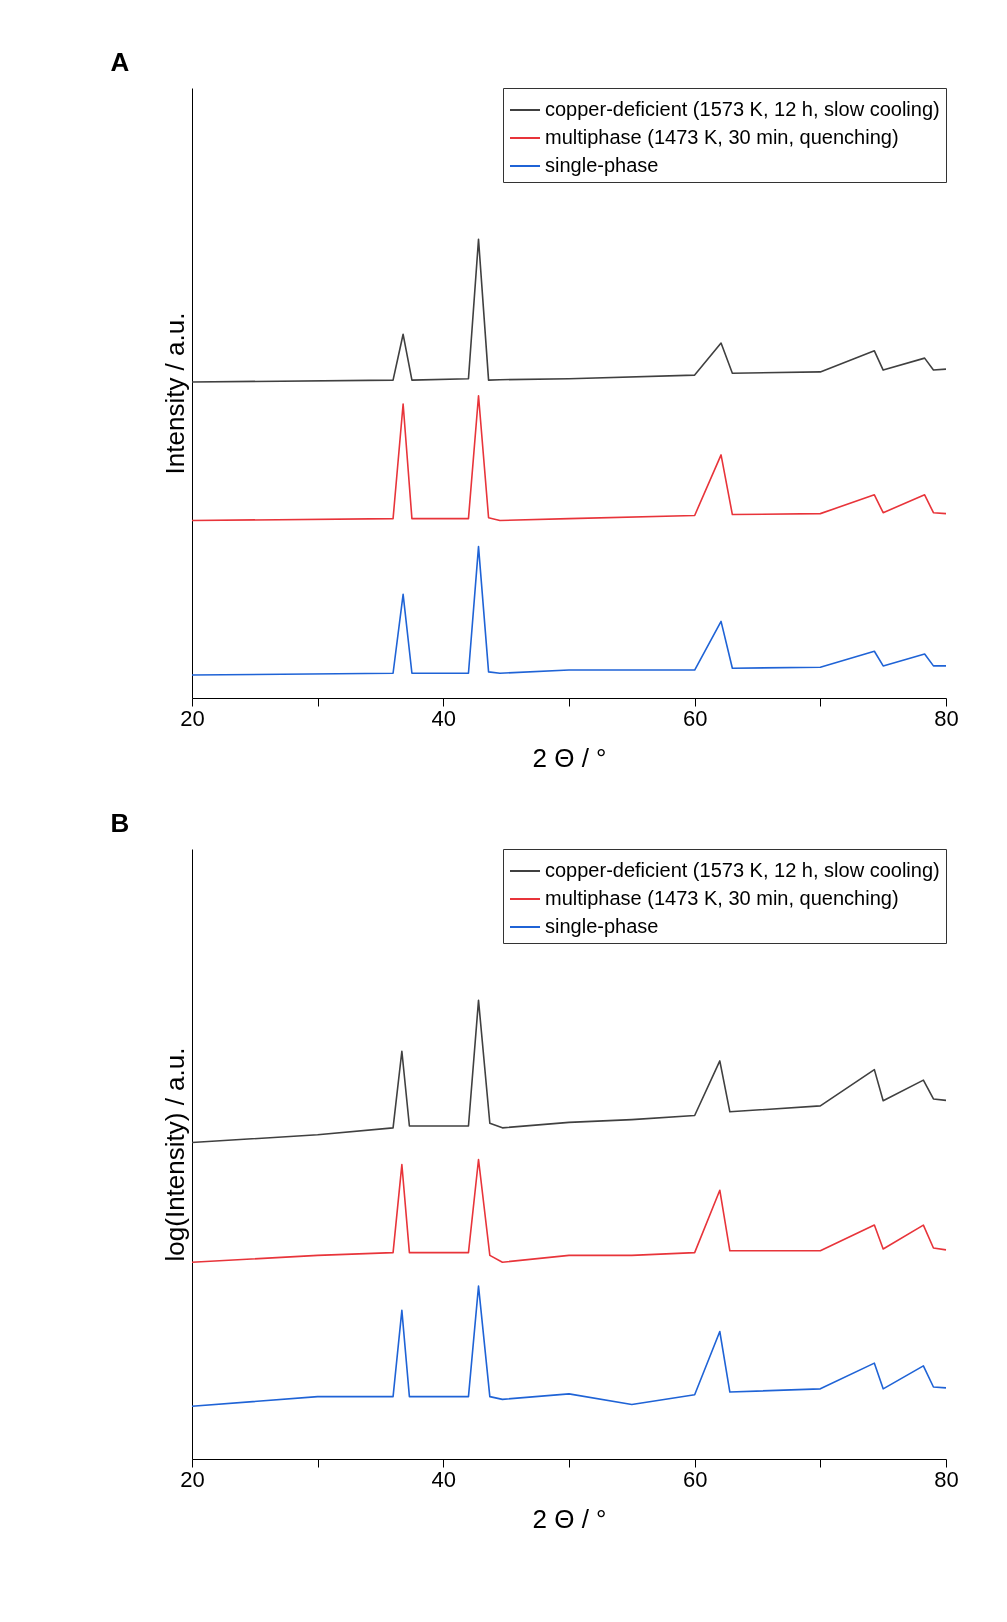  Describe the element at coordinates (120, 62) in the screenshot. I see `text: A` at that location.